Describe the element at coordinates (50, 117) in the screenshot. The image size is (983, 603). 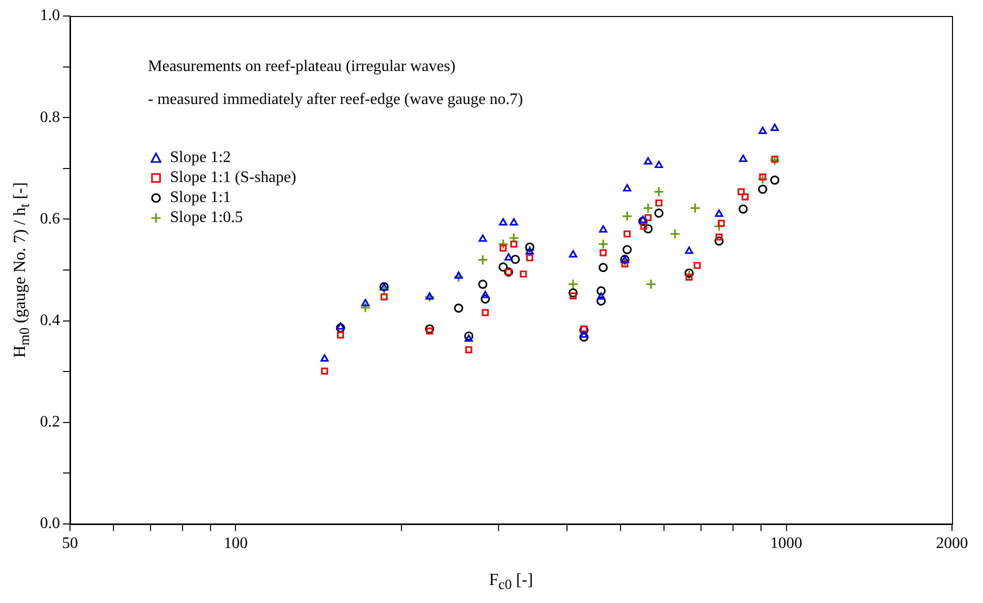
I see `y-tick-label: 0.8` at that location.